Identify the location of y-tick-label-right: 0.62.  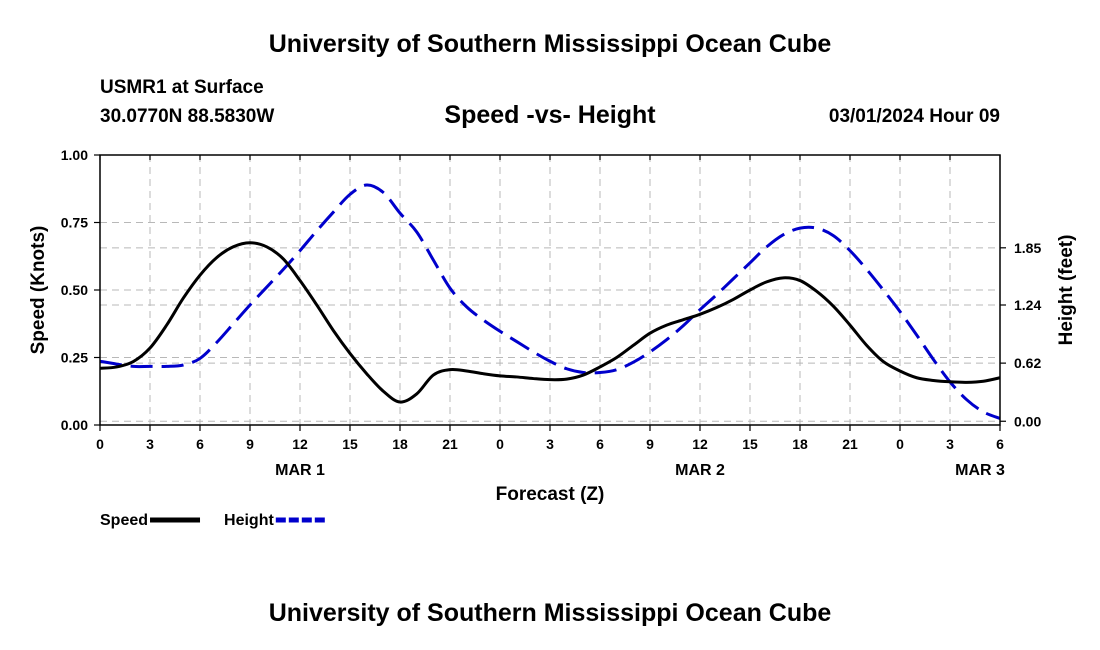
(1027, 363).